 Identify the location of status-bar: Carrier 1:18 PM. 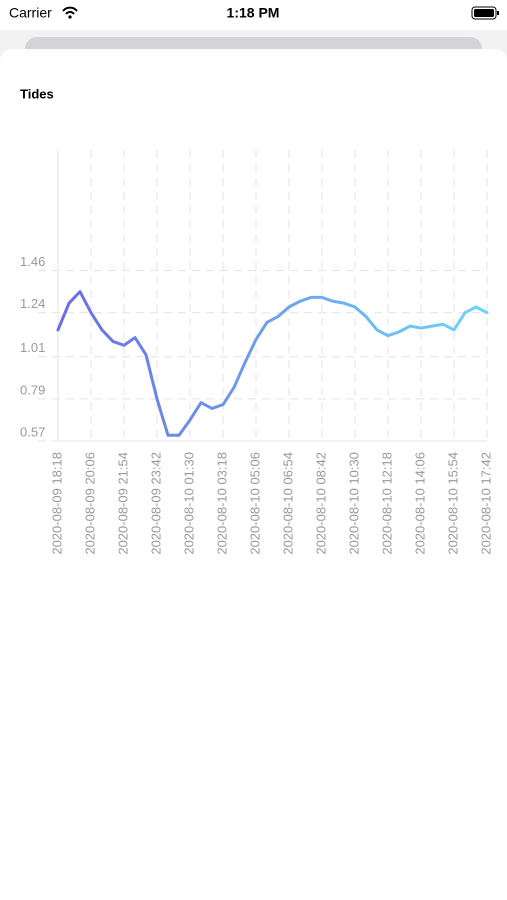
(253, 15).